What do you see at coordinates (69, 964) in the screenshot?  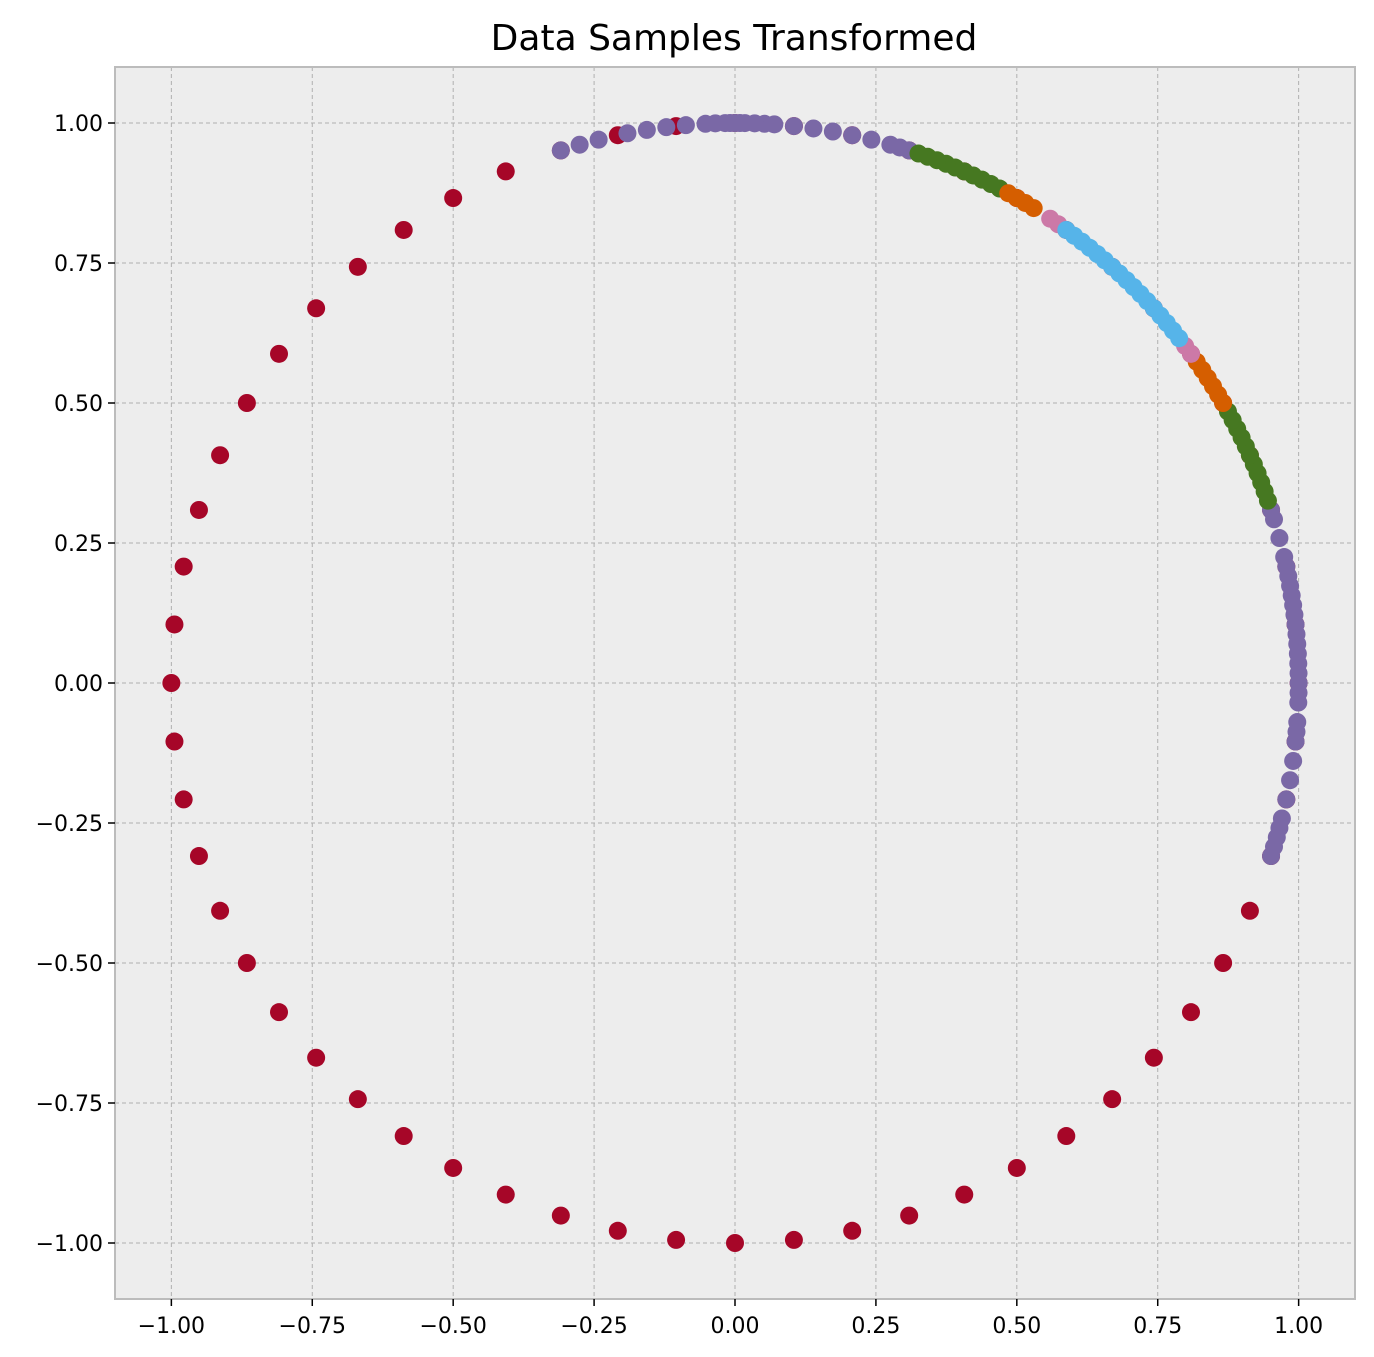 I see `y-tick-label: −0.50` at bounding box center [69, 964].